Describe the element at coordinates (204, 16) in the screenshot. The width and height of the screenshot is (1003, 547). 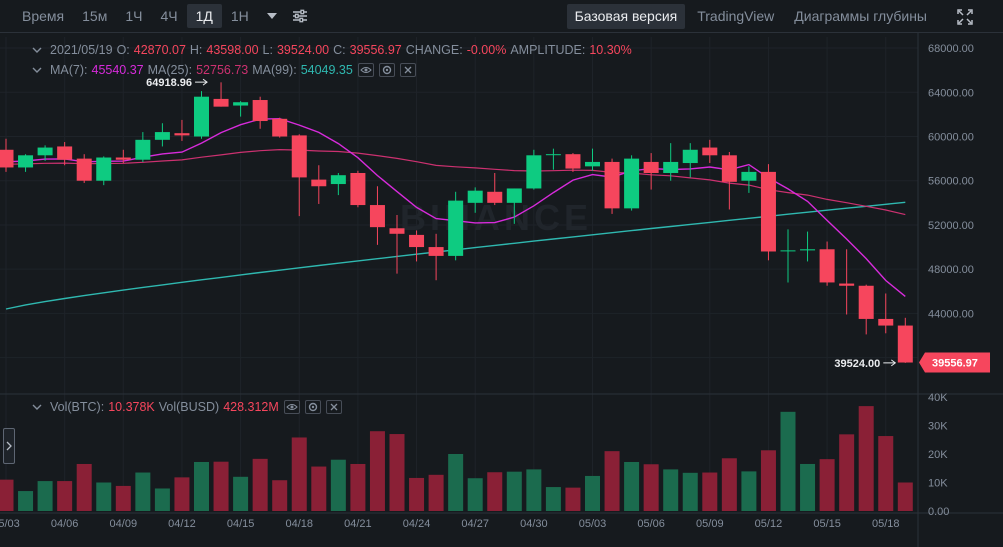
I see `interval-1d: 1Д` at that location.